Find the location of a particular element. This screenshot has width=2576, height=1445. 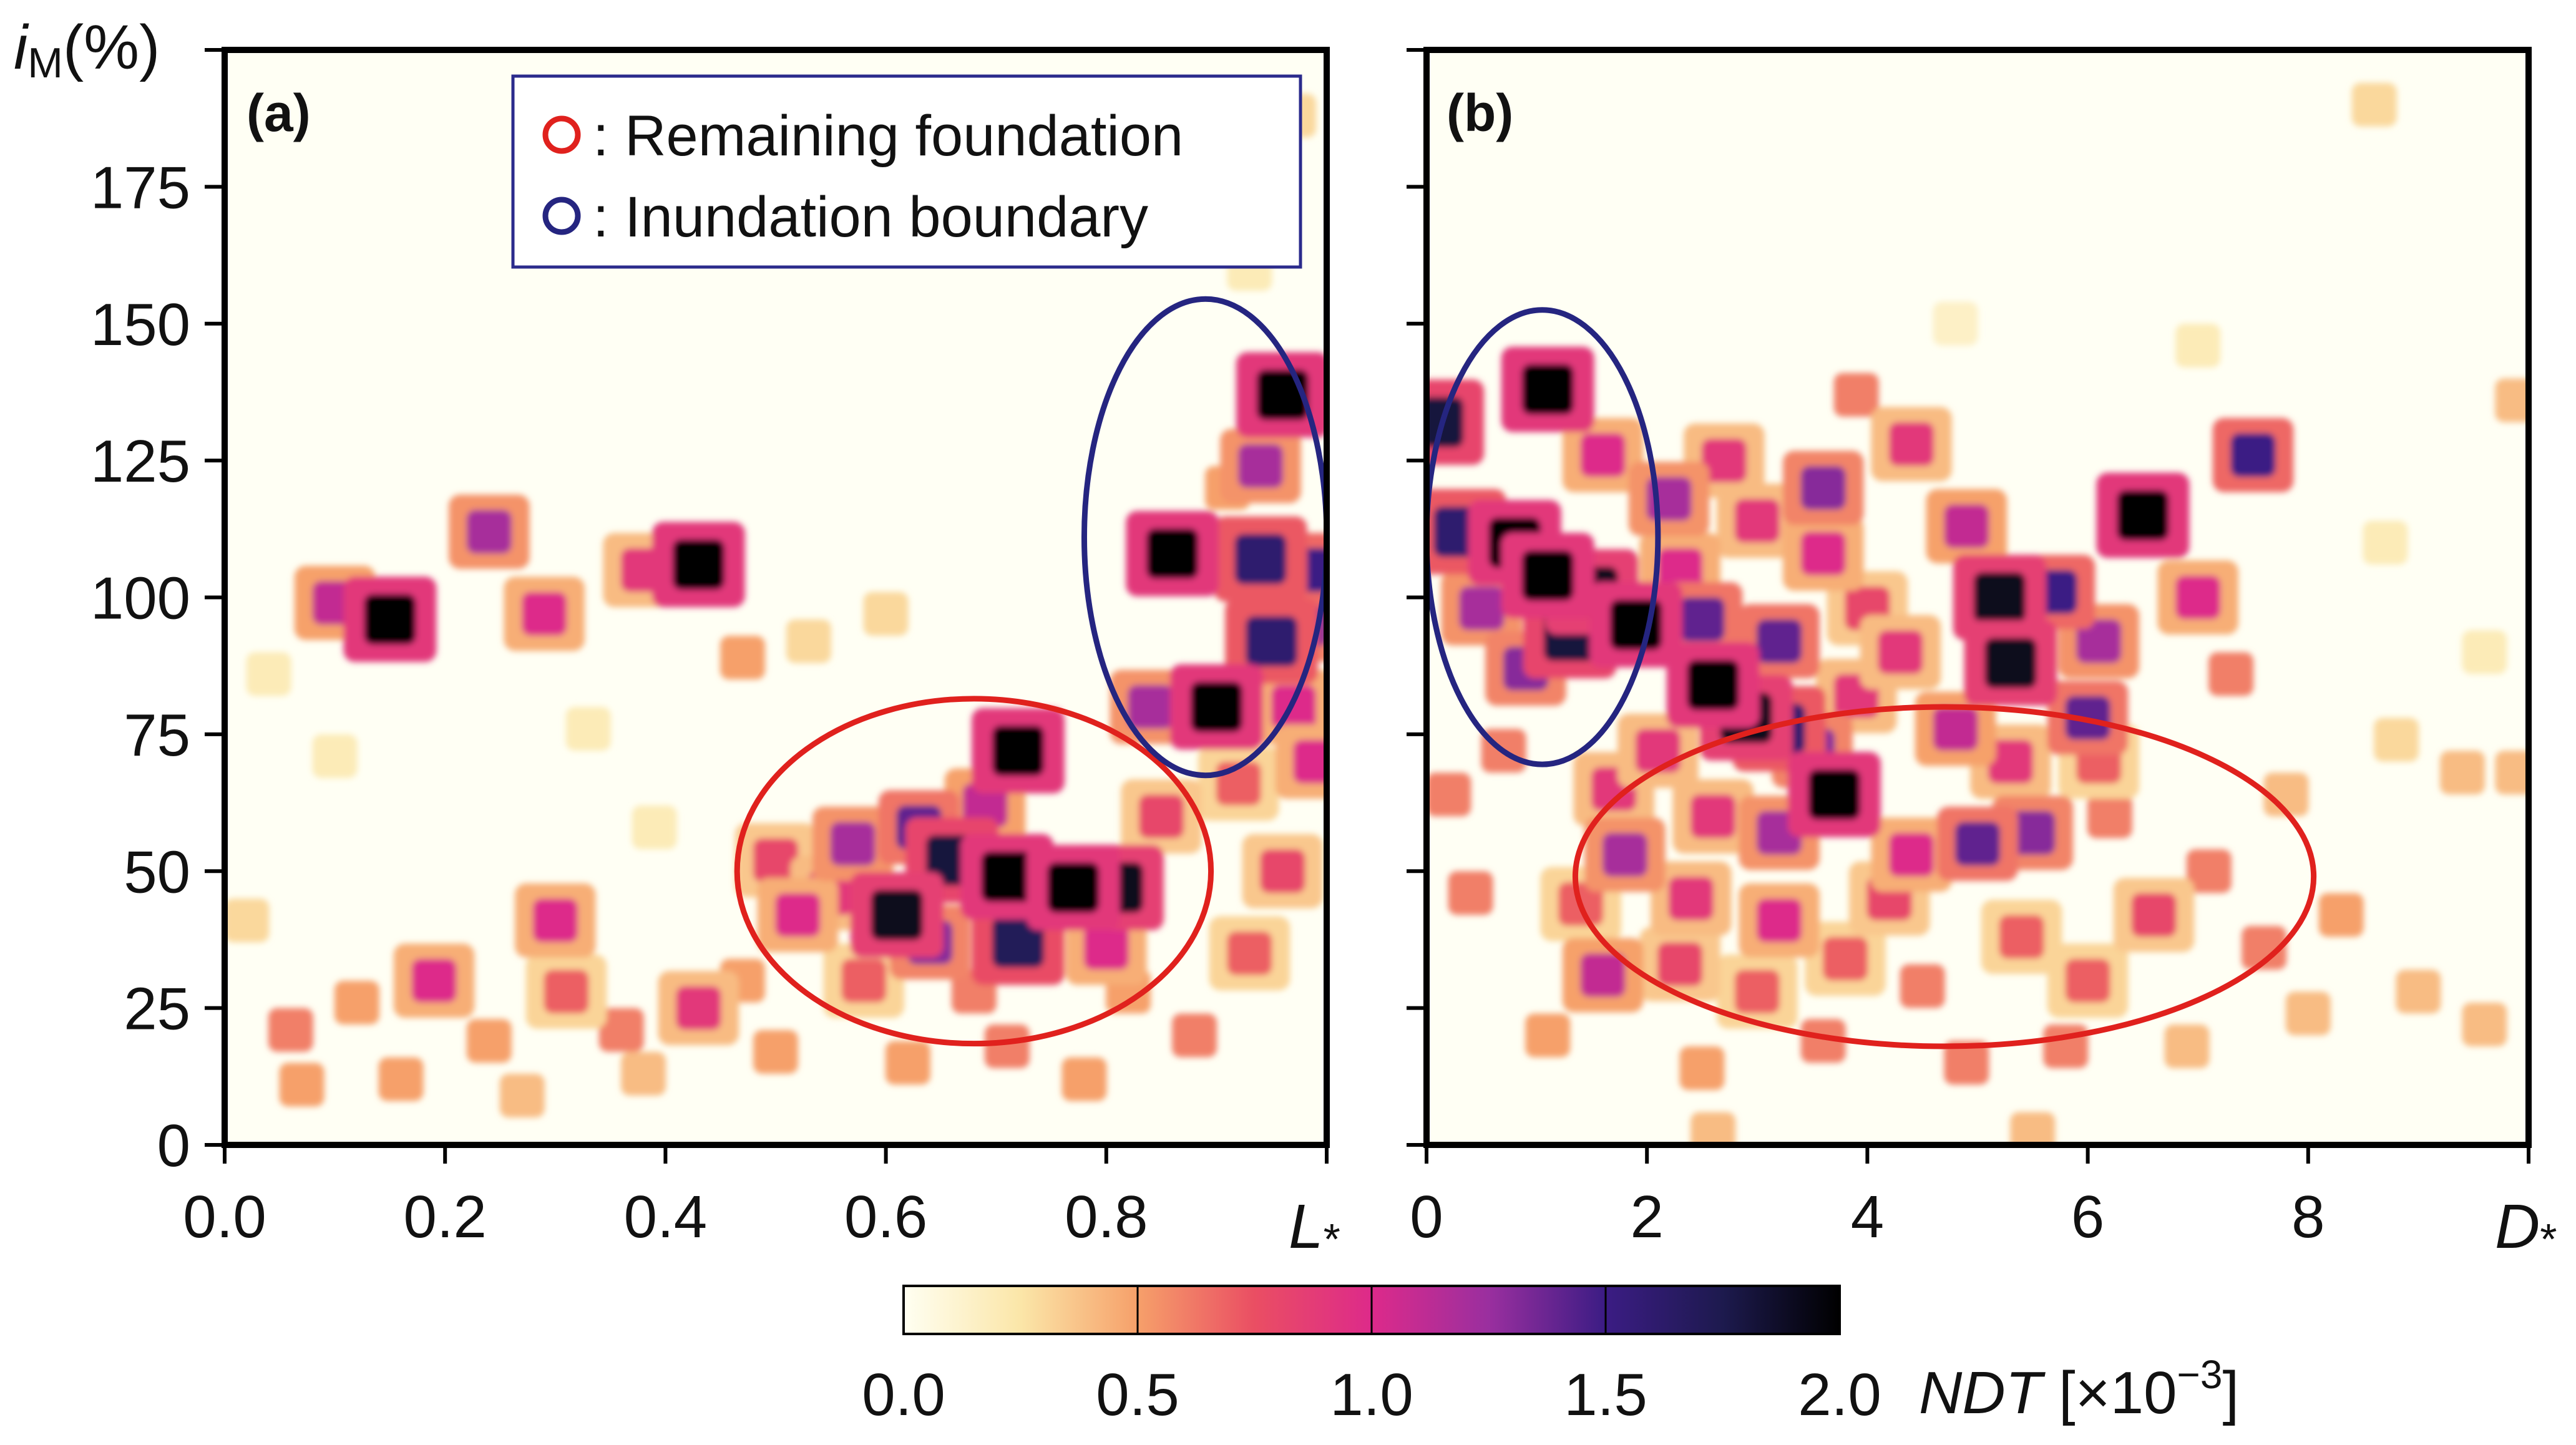

y-tick-label: 25 is located at coordinates (157, 1009).